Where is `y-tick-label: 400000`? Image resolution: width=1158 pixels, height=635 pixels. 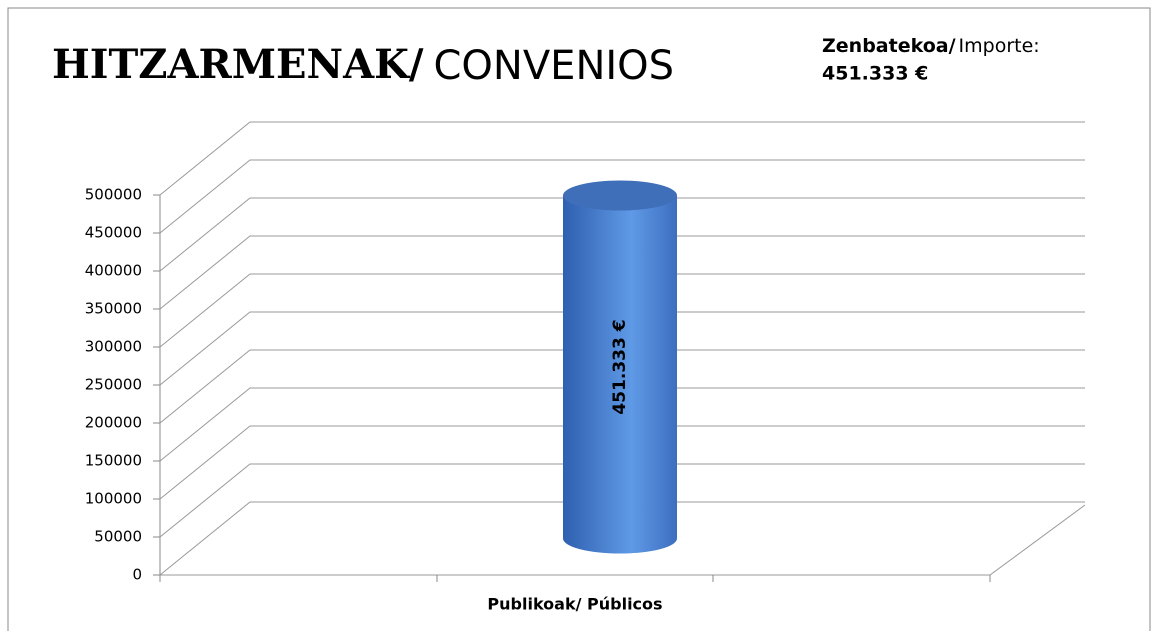 y-tick-label: 400000 is located at coordinates (113, 271).